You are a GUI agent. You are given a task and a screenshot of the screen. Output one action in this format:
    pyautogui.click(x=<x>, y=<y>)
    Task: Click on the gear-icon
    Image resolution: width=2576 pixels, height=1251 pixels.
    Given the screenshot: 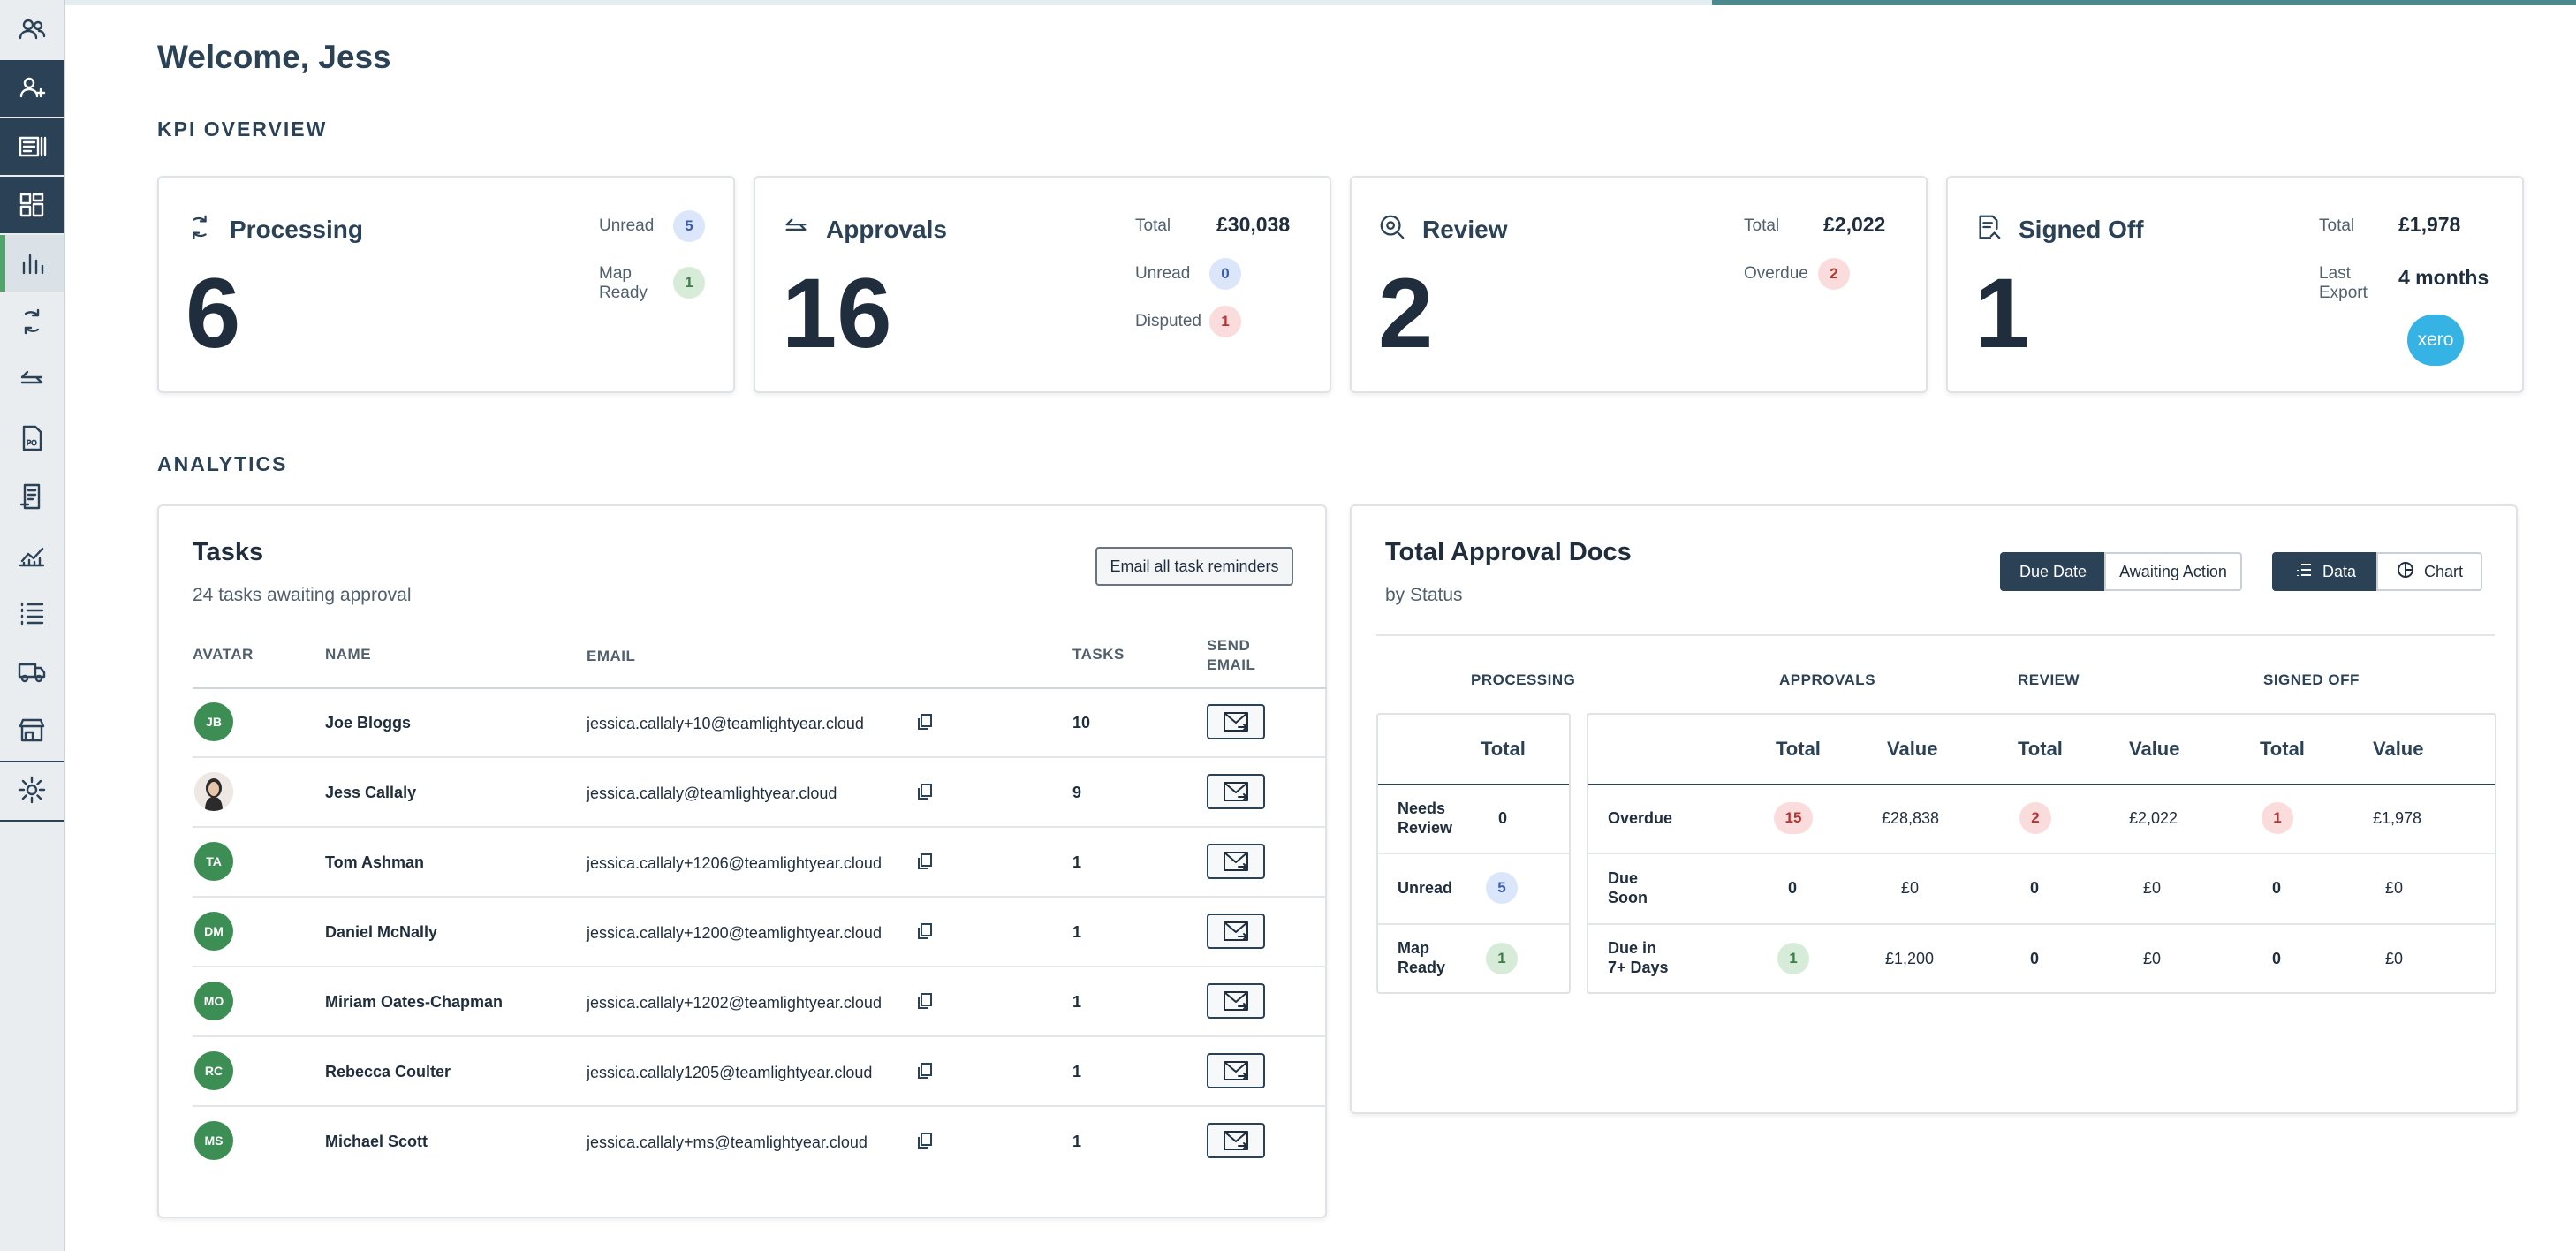 What is the action you would take?
    pyautogui.click(x=32, y=790)
    